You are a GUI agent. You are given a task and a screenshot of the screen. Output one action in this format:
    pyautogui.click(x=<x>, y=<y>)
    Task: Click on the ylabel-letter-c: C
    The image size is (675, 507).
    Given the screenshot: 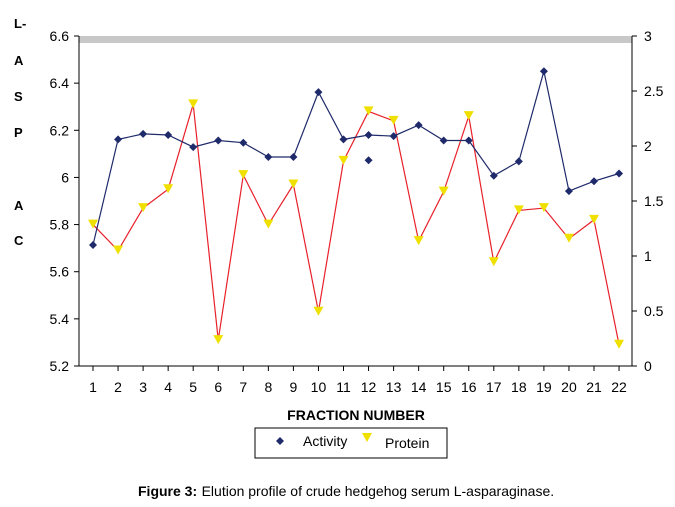 What is the action you would take?
    pyautogui.click(x=19, y=240)
    